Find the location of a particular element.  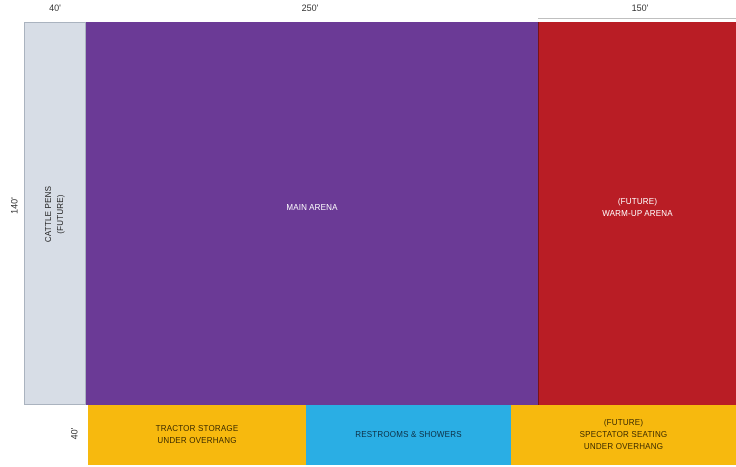

cattle-pens-label: CATTLE PENS (FUTURE) is located at coordinates (55, 213).